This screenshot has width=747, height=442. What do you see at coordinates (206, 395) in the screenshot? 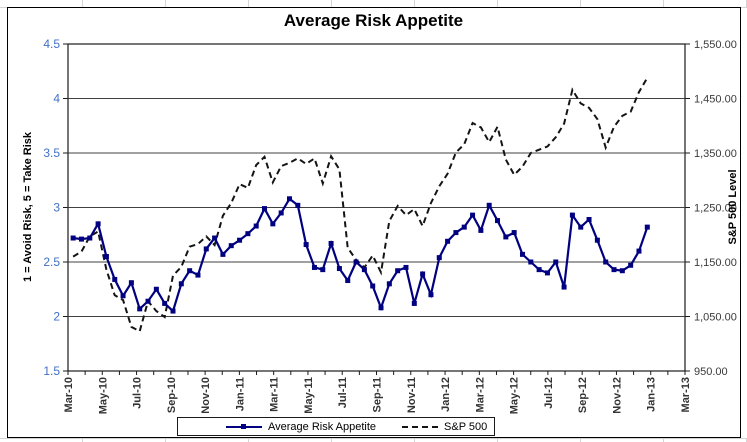
I see `x-tick-label: Nov-10` at bounding box center [206, 395].